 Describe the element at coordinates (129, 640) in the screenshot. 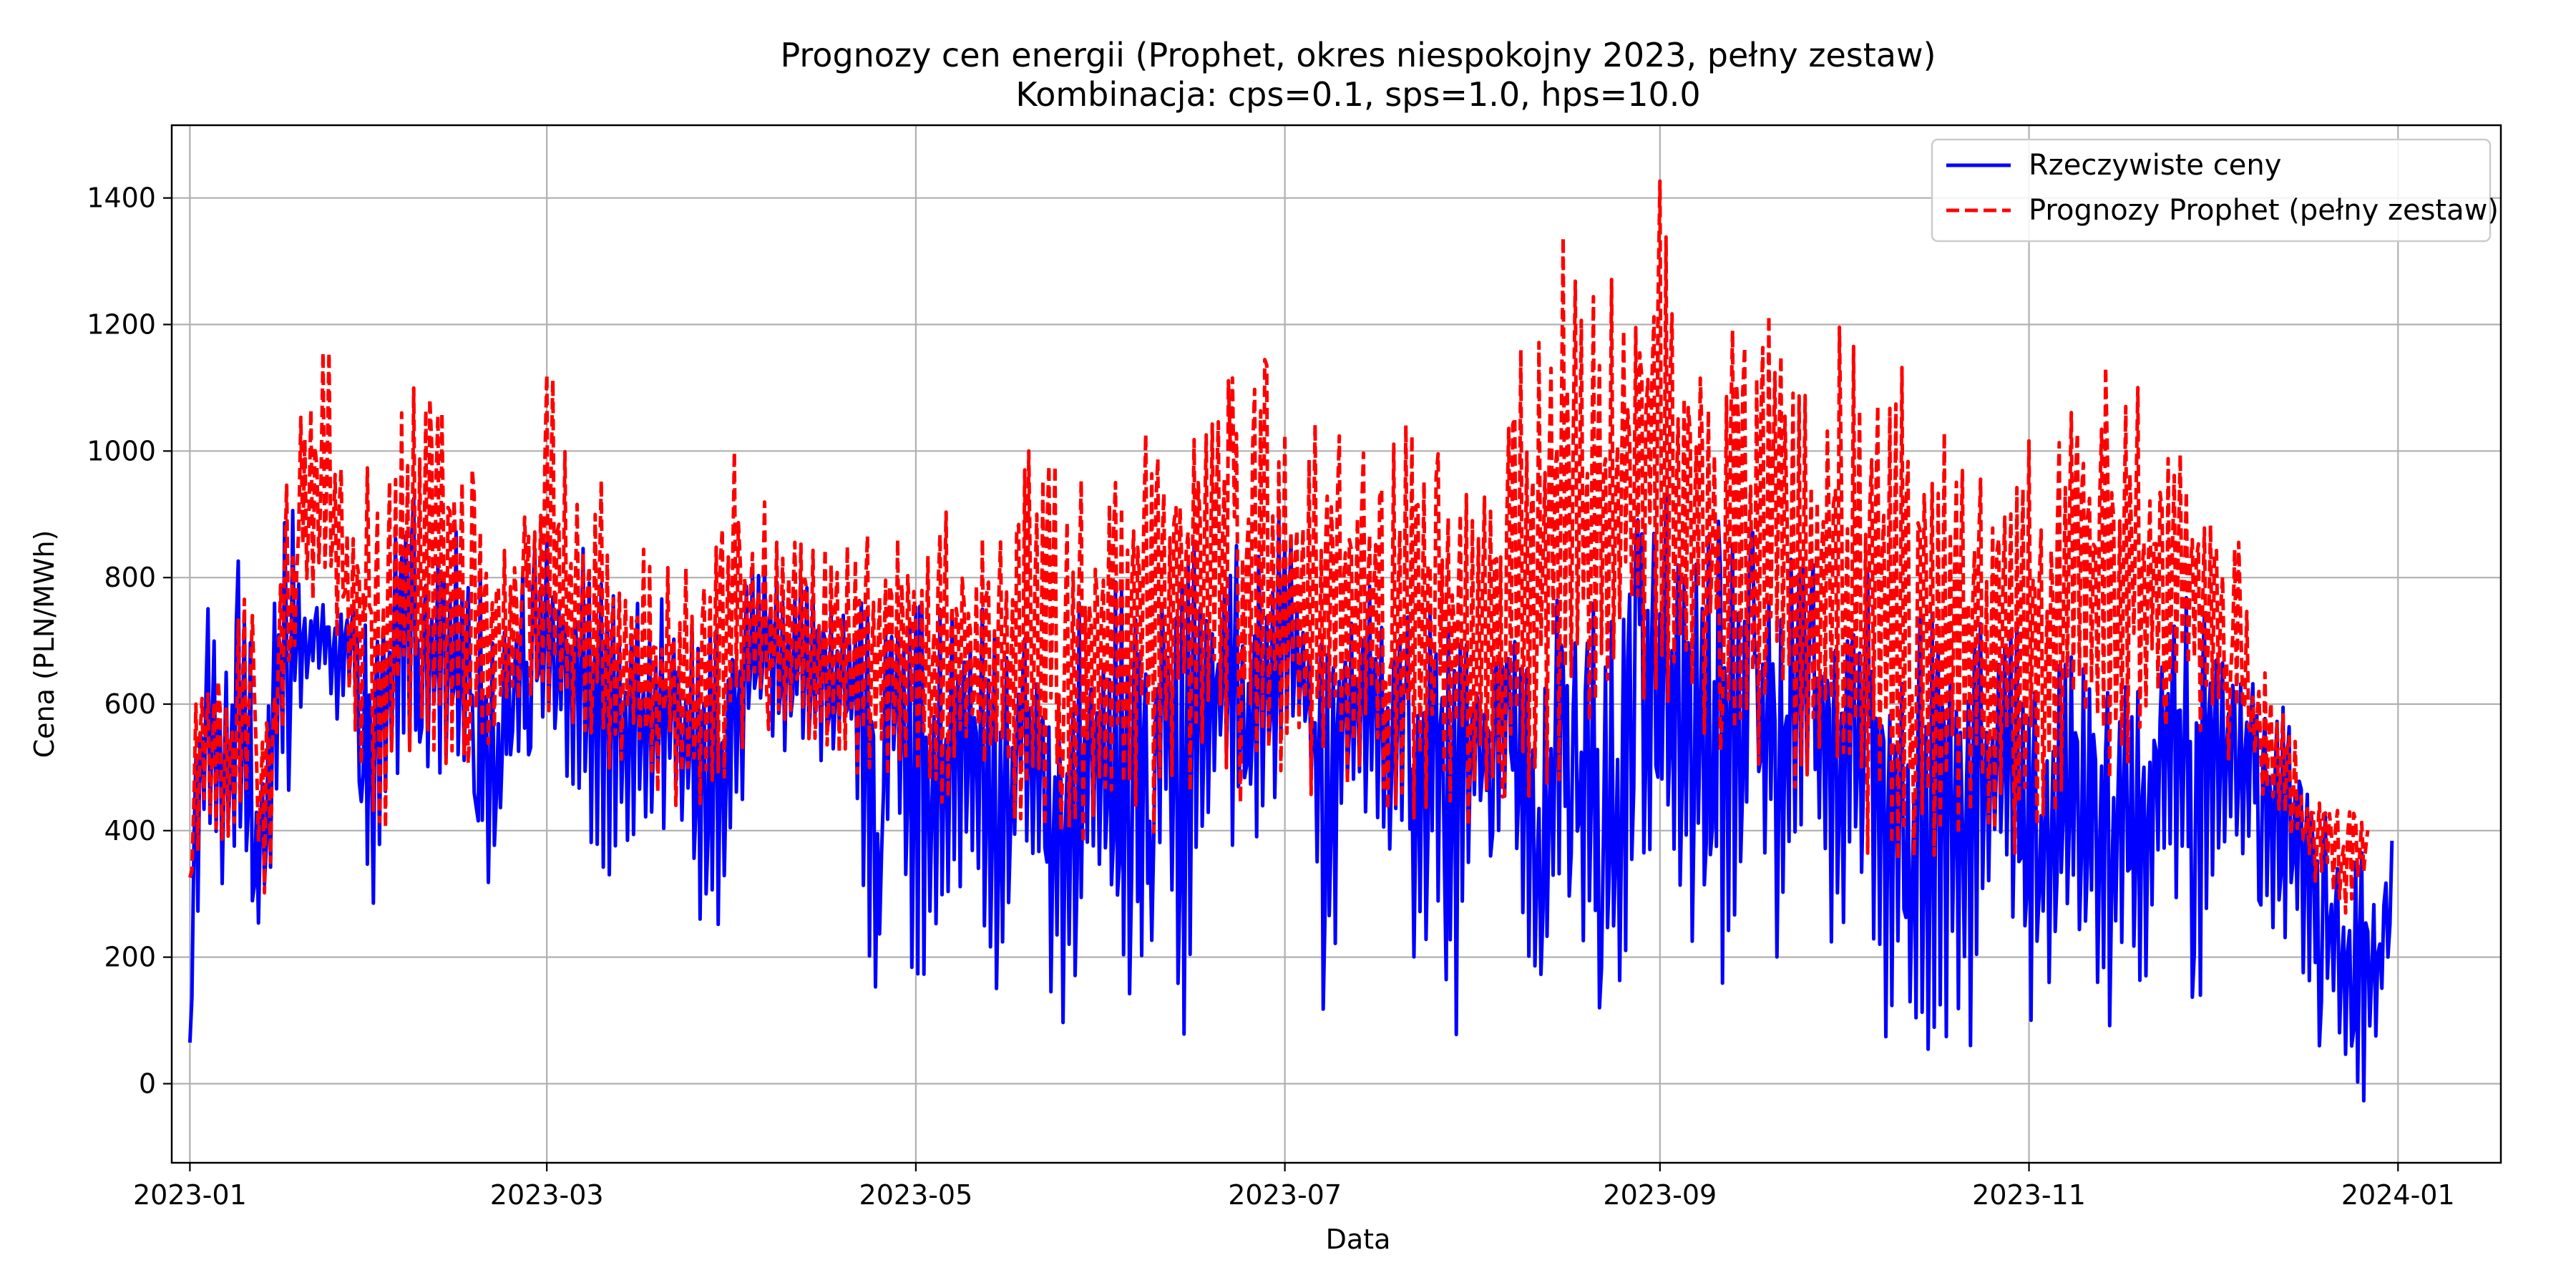

I see `y-axis: 0 200 400 600 800 1000 1200 1400` at that location.